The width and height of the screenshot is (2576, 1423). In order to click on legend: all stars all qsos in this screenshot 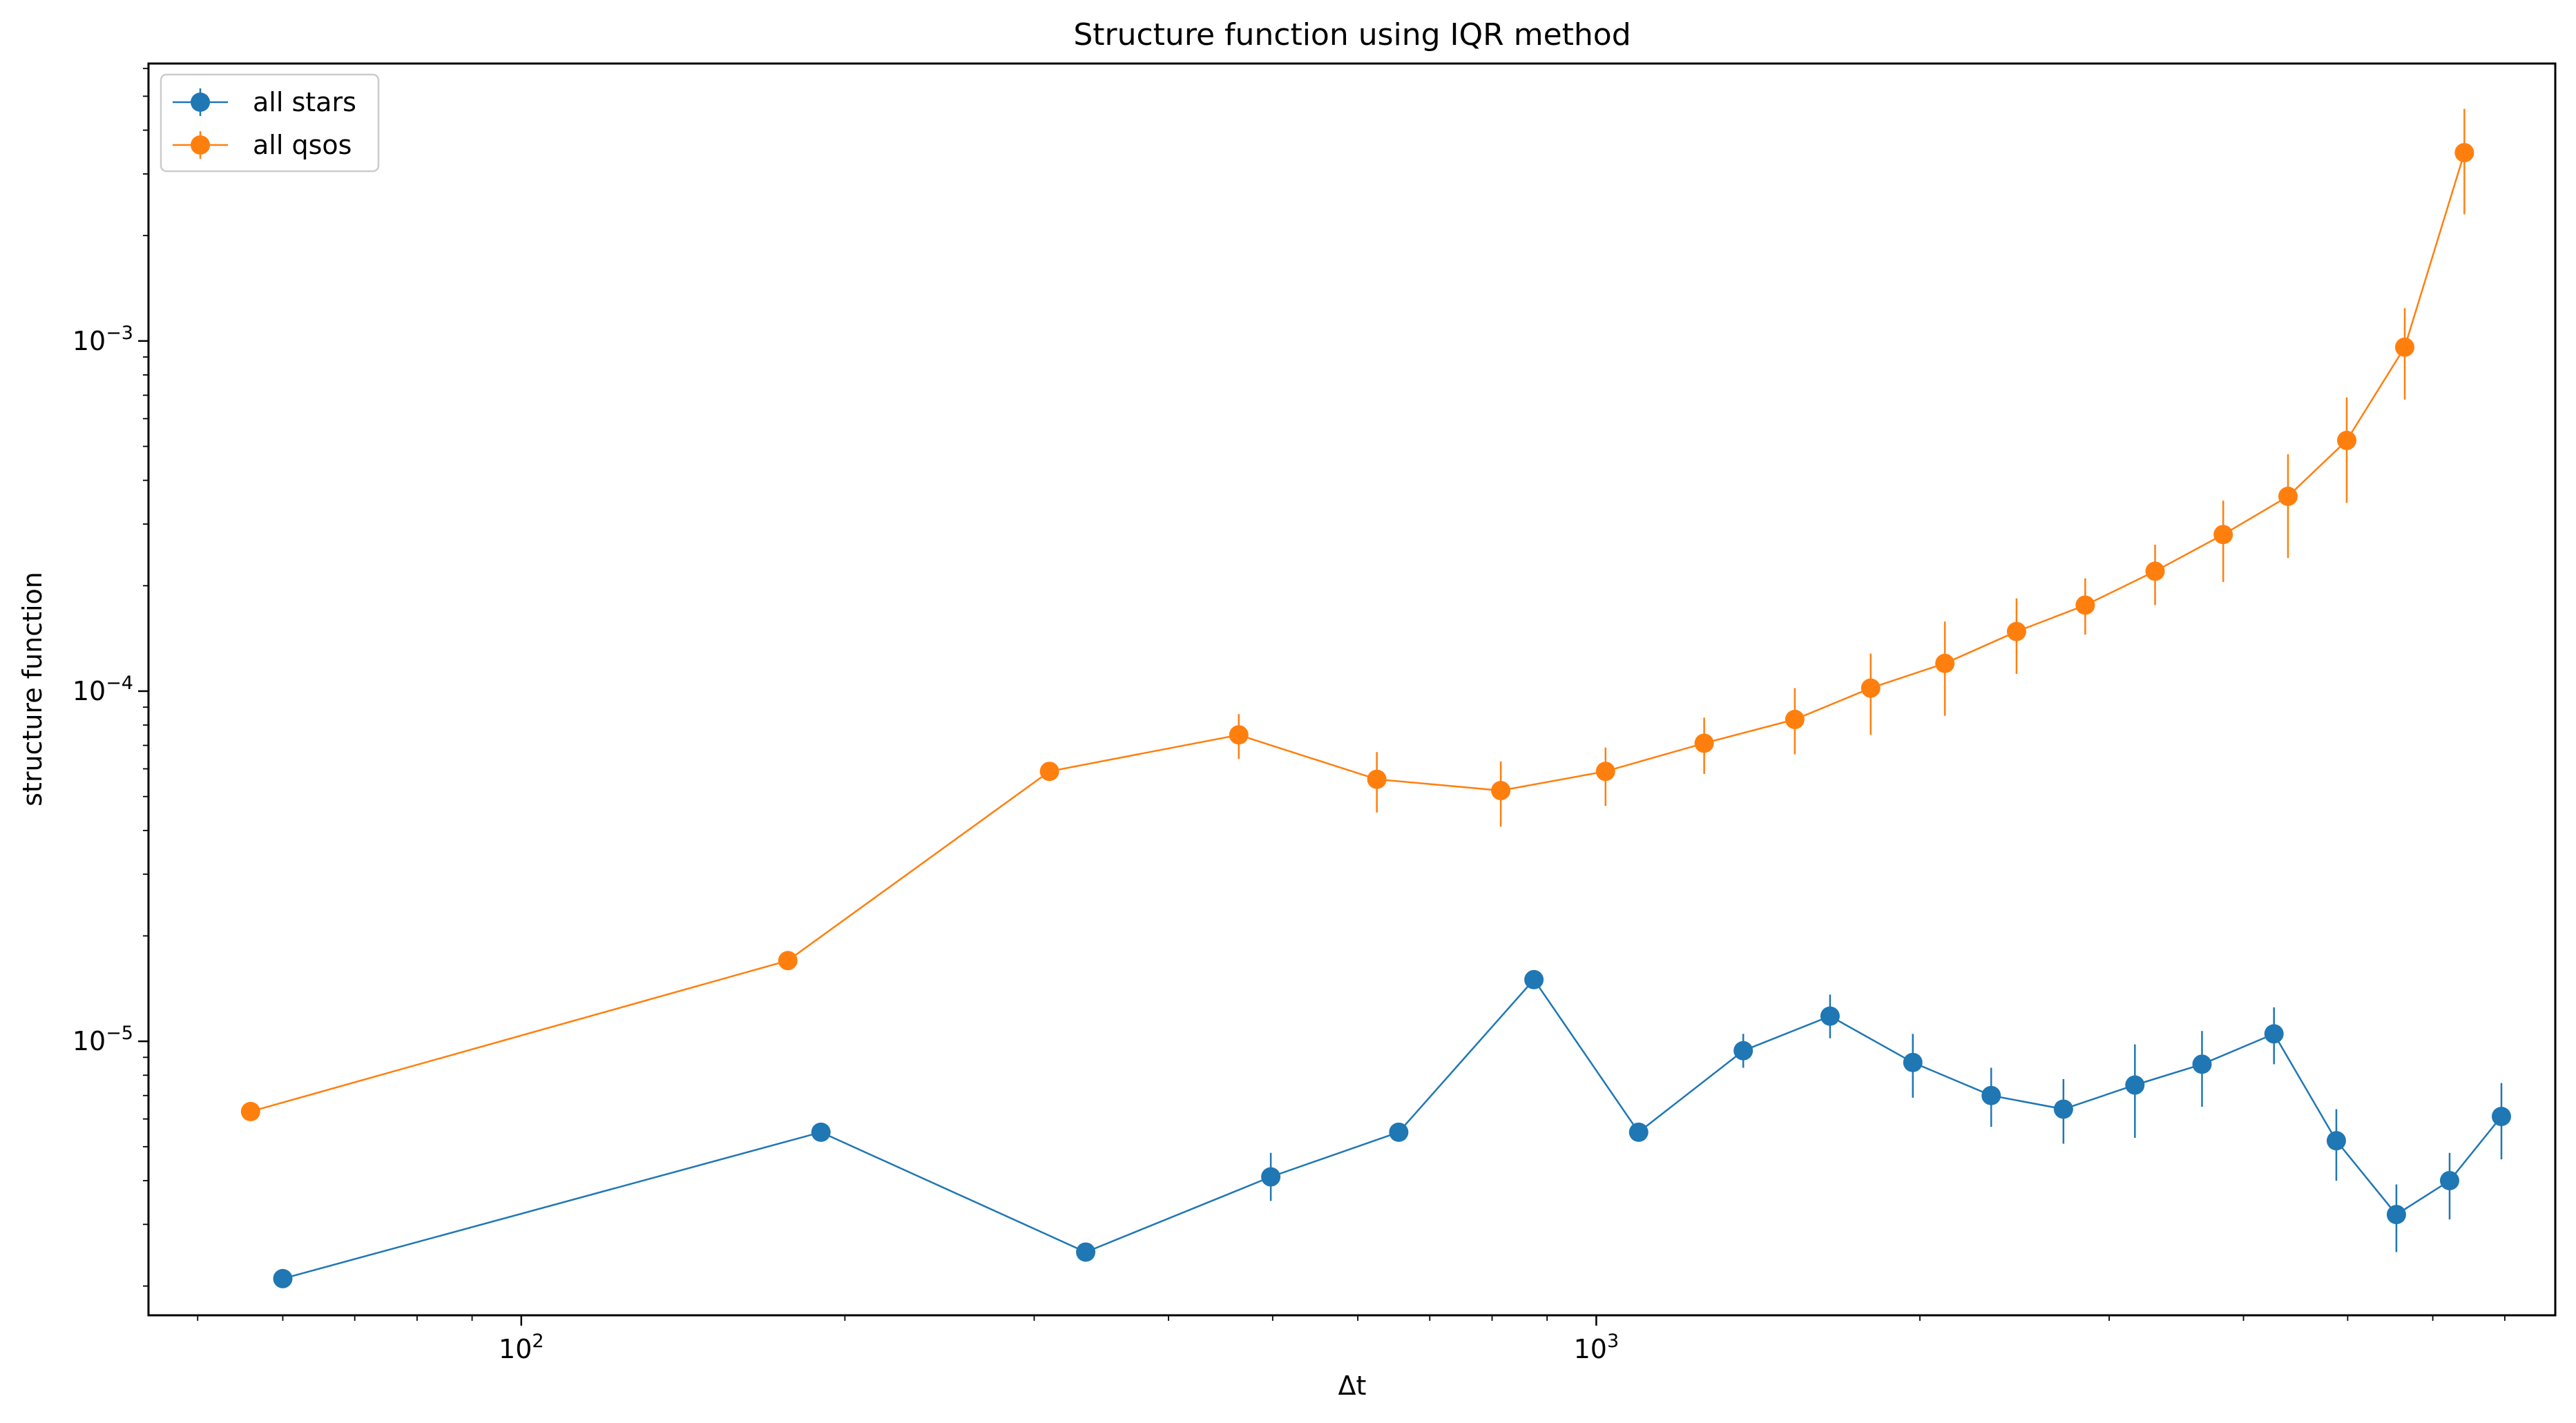, I will do `click(270, 123)`.